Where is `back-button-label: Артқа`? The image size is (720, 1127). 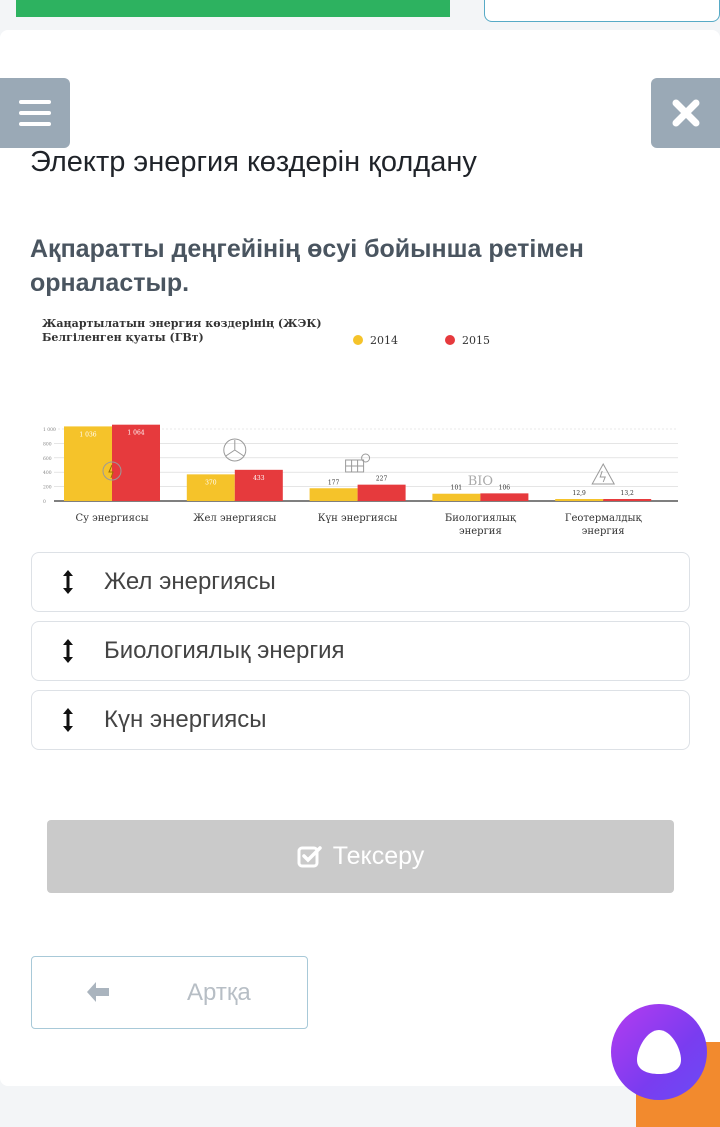
back-button-label: Артқа is located at coordinates (219, 992).